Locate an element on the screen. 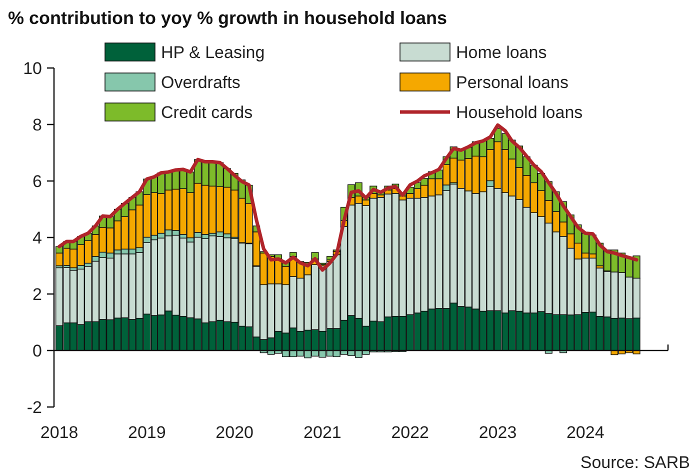  chart-title: % contribution to yoy % growth in household loans is located at coordinates (227, 18).